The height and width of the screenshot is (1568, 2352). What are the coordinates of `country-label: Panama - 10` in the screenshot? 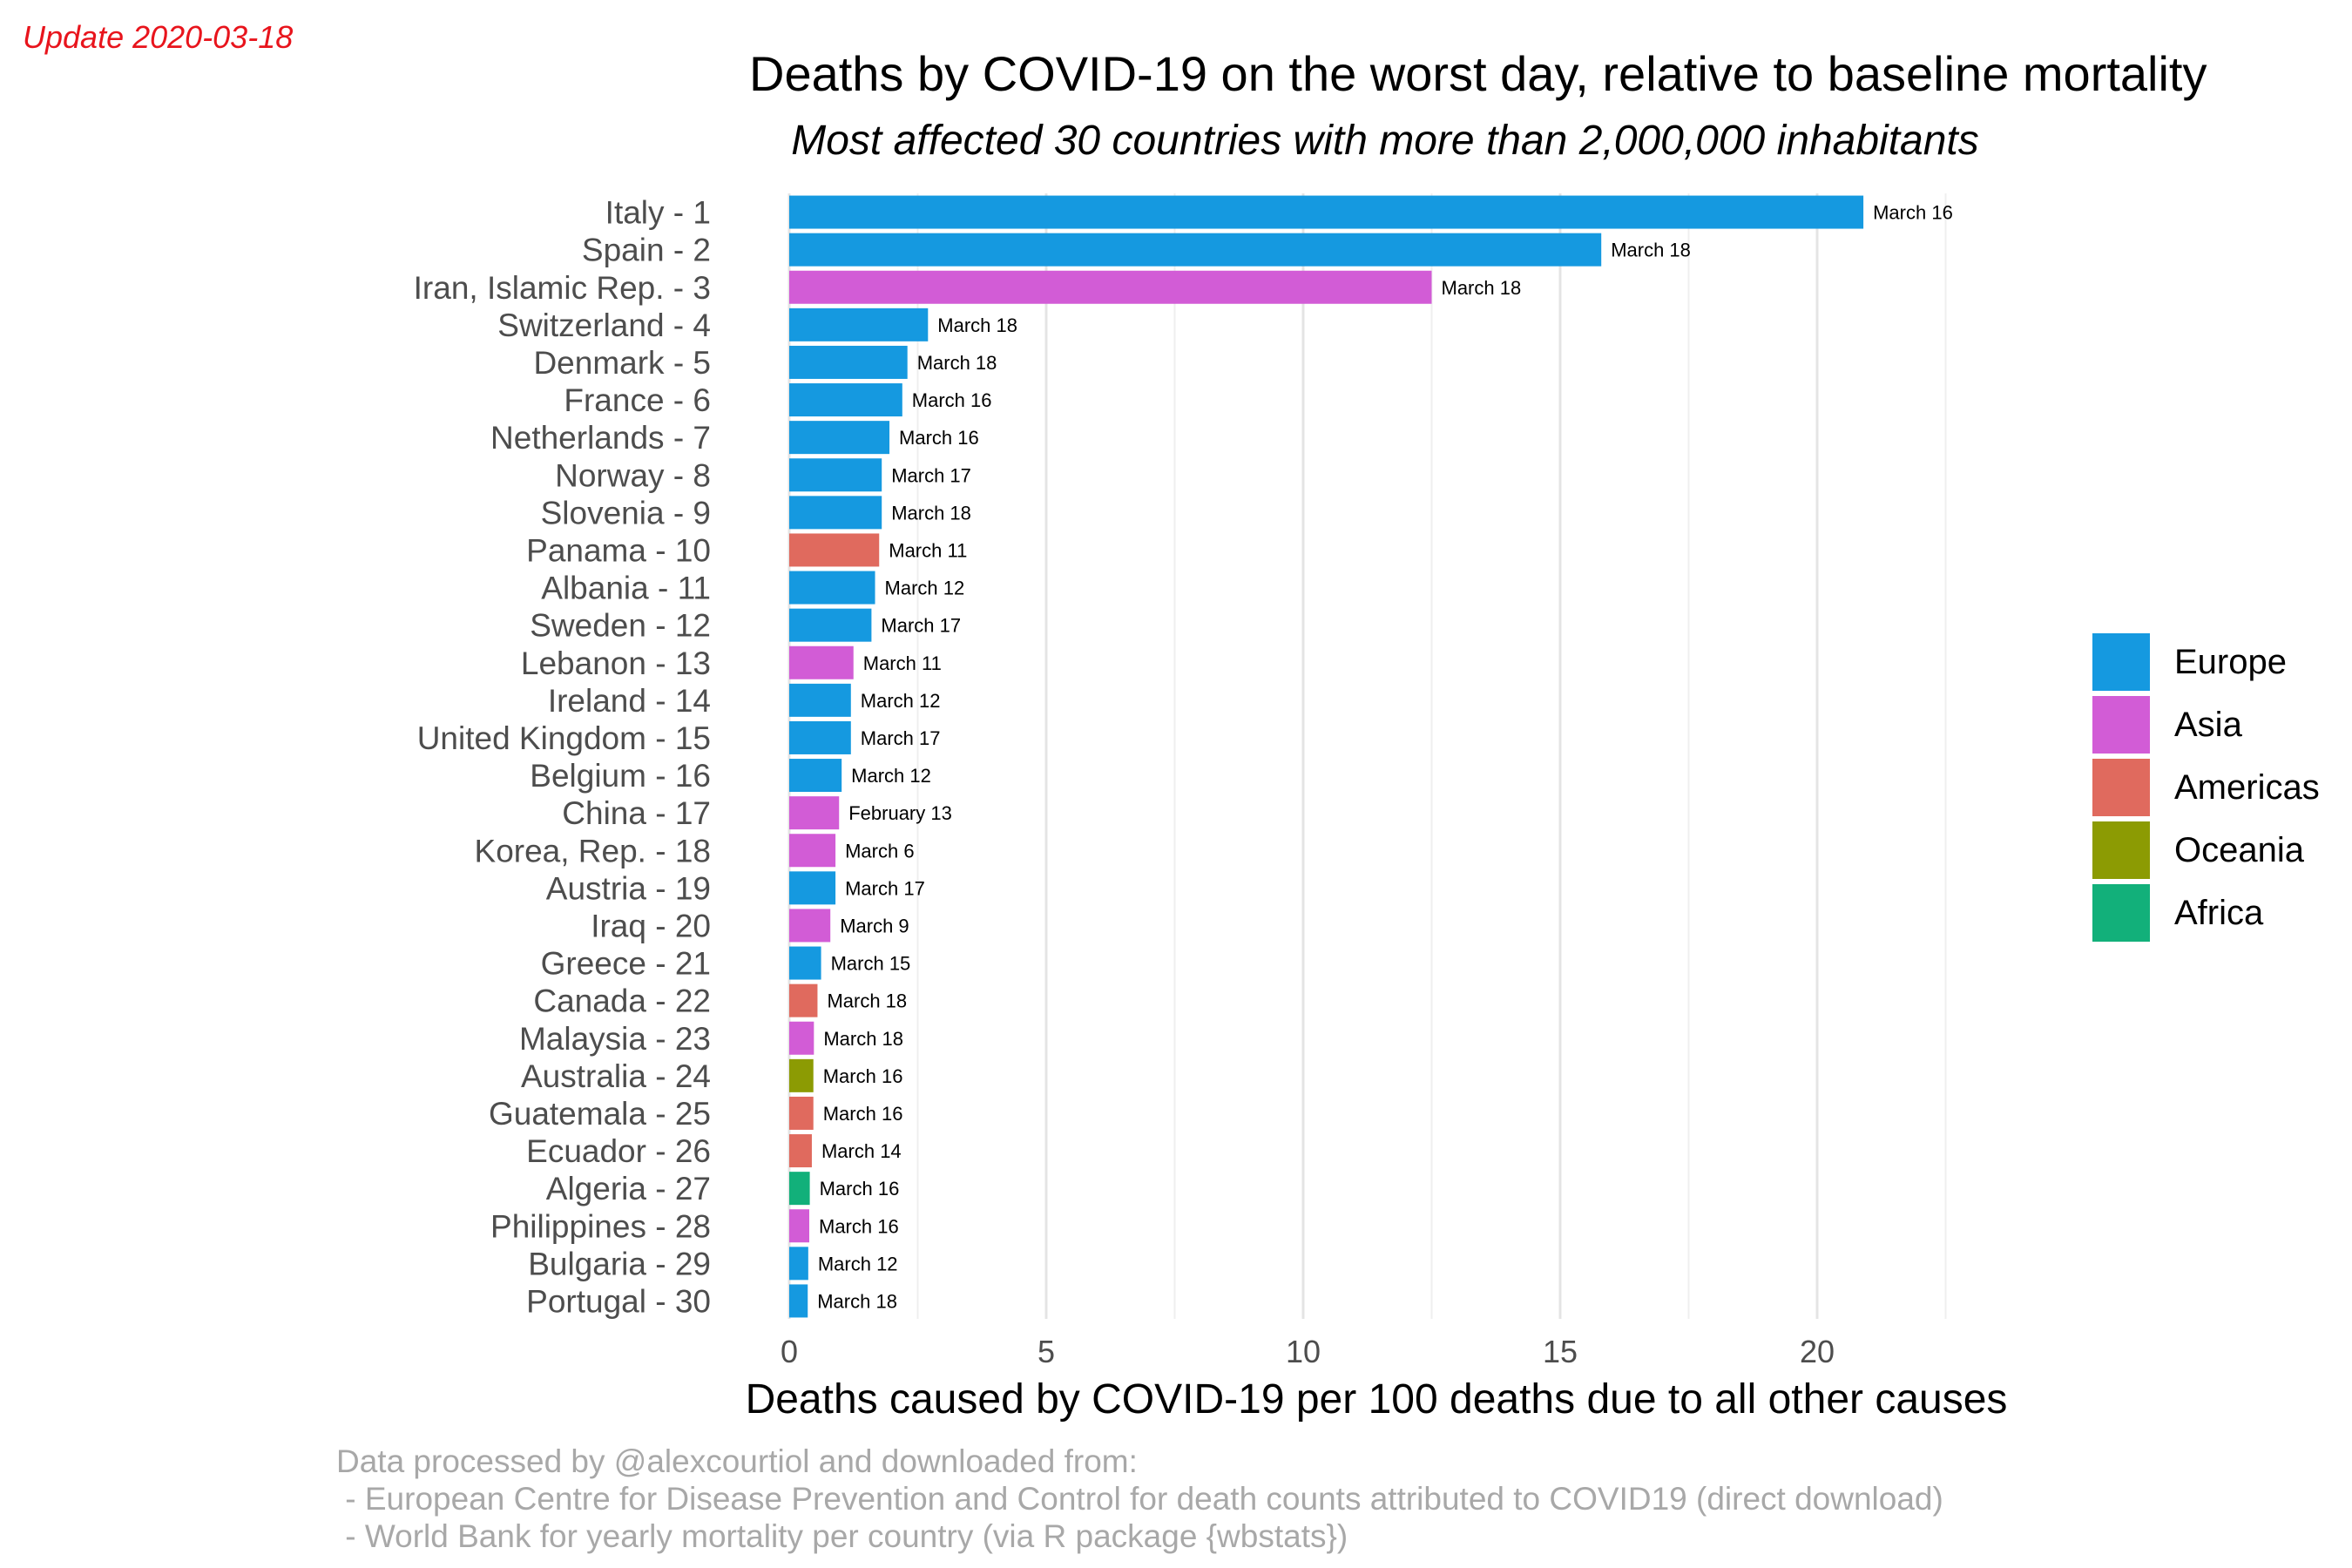 It's located at (618, 550).